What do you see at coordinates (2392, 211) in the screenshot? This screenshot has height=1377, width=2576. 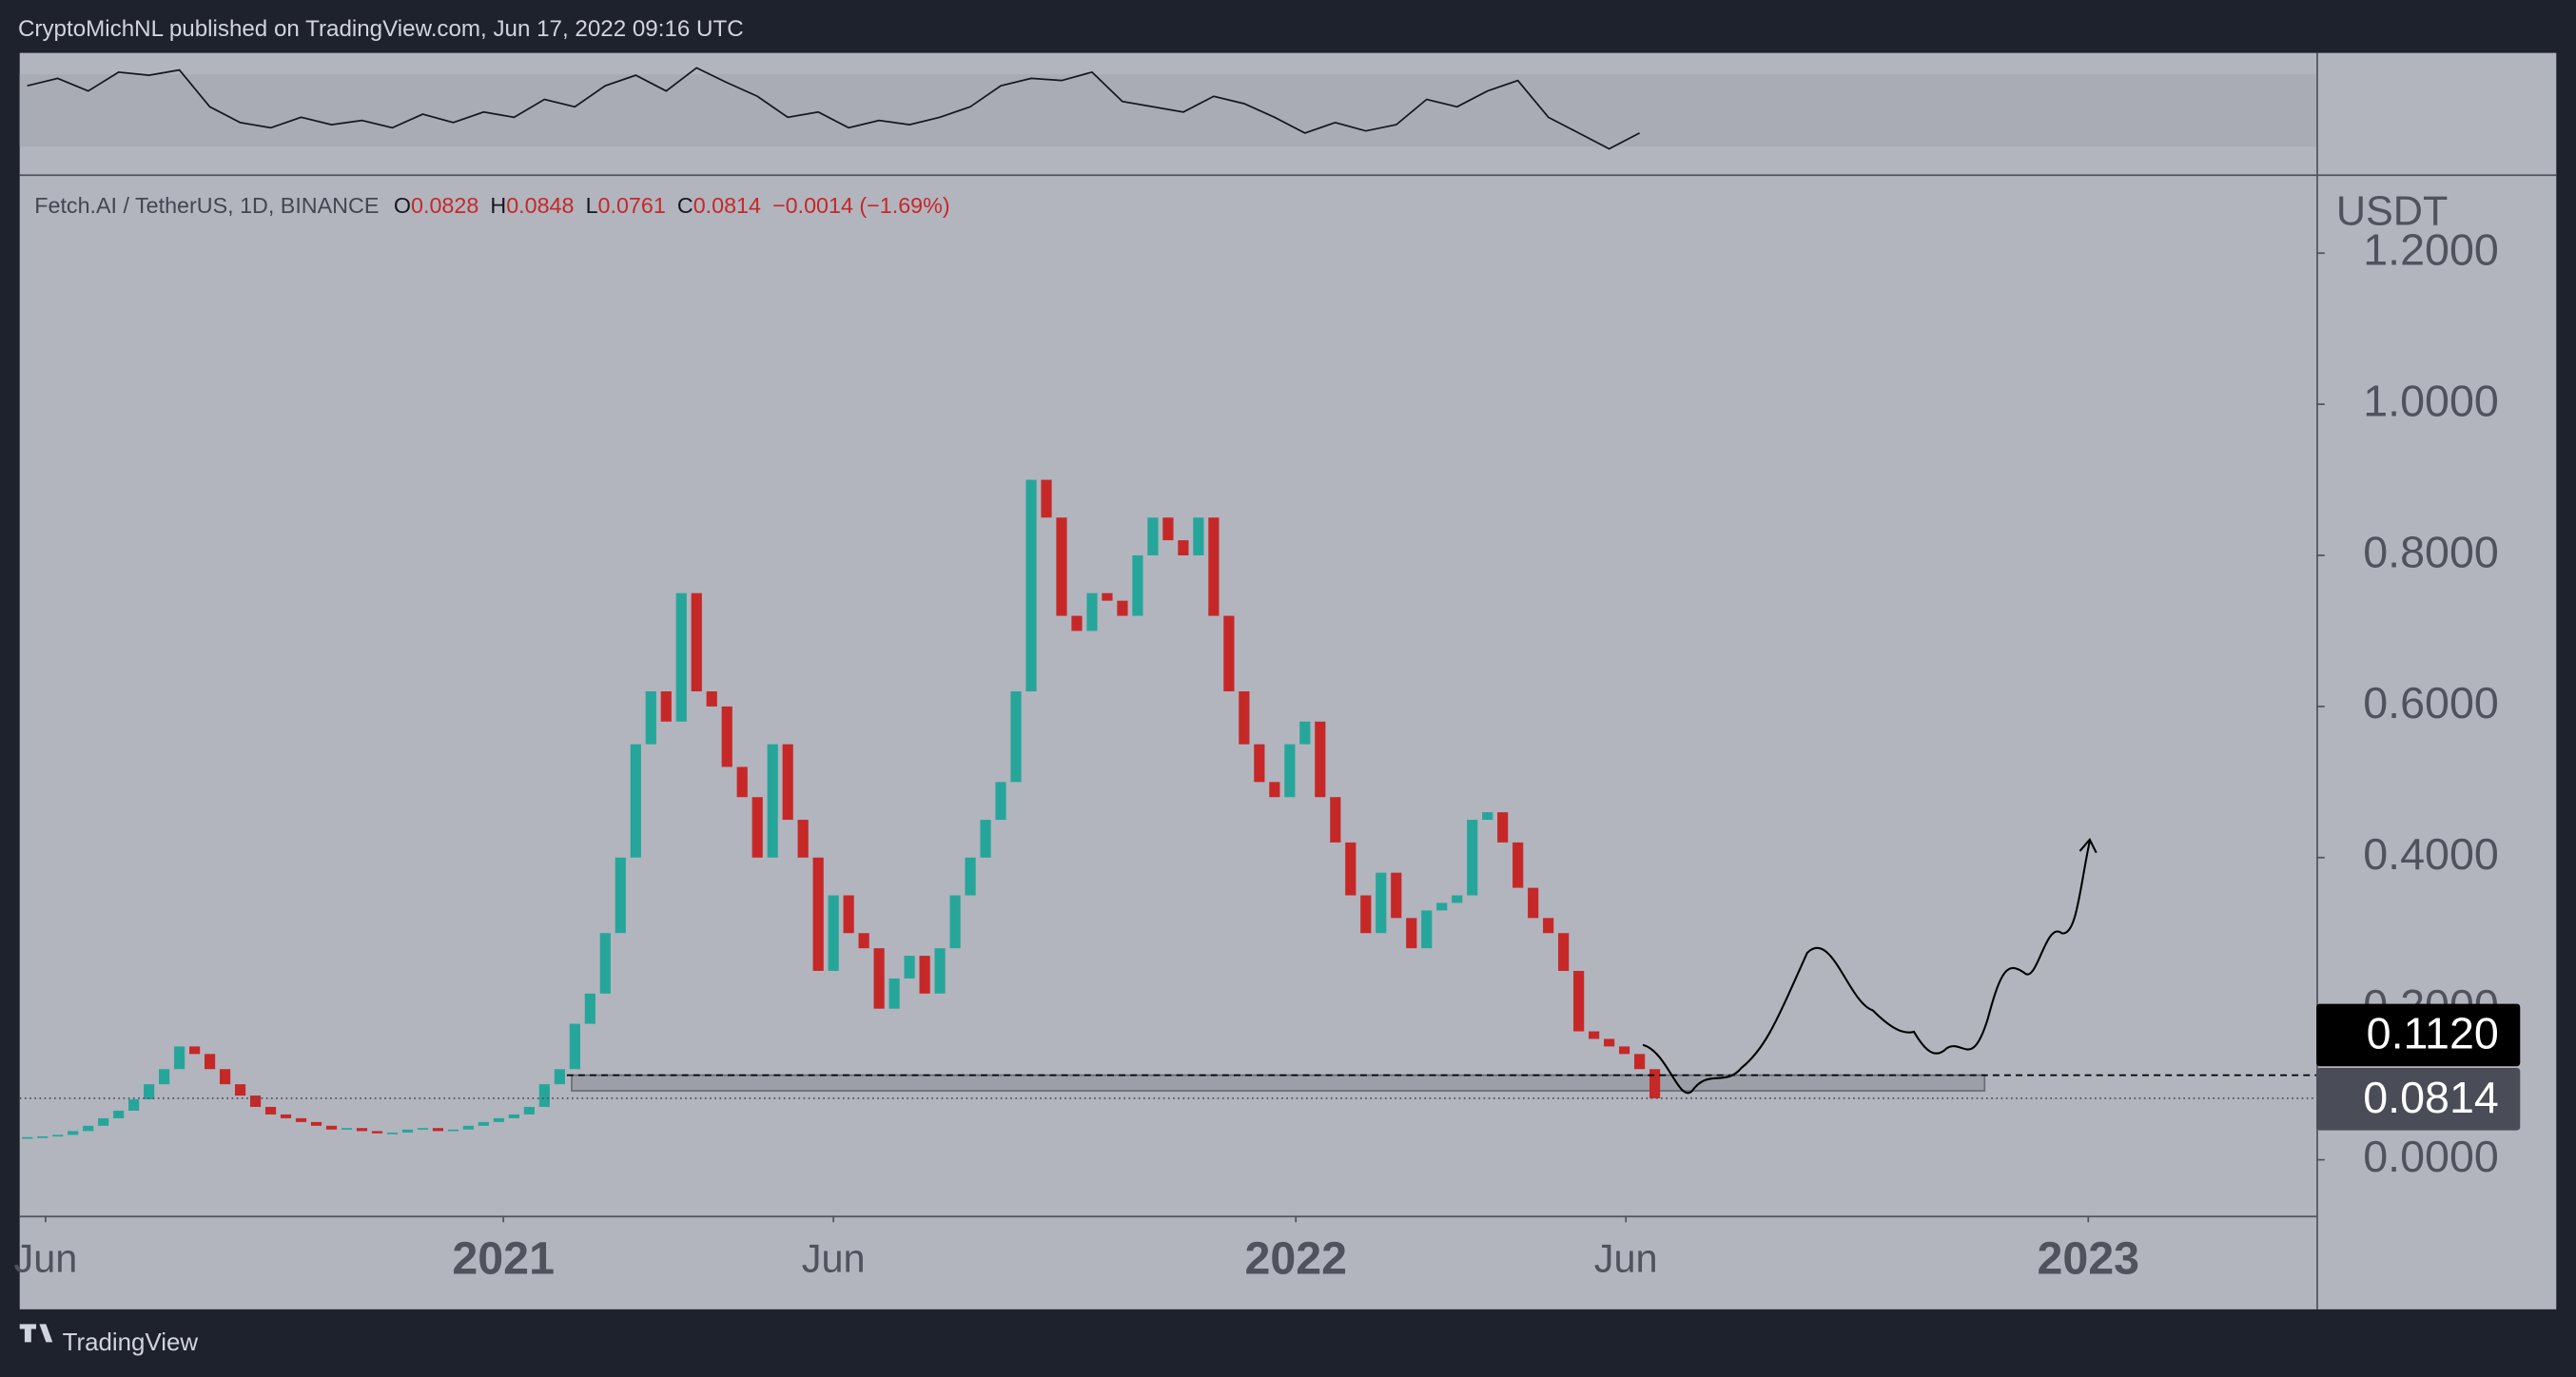 I see `currency: USDT` at bounding box center [2392, 211].